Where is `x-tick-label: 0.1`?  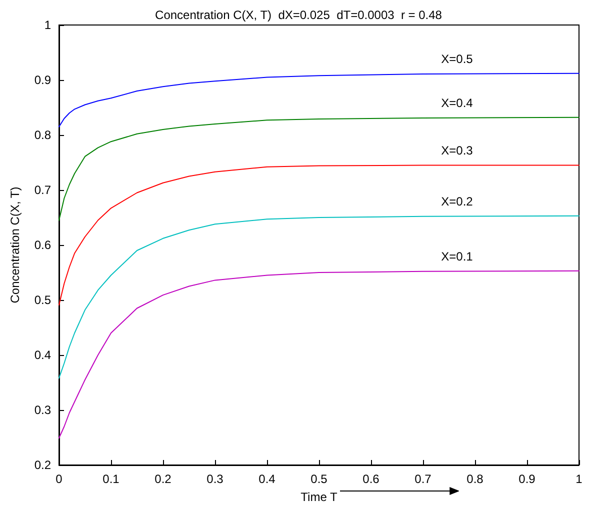
x-tick-label: 0.1 is located at coordinates (111, 479).